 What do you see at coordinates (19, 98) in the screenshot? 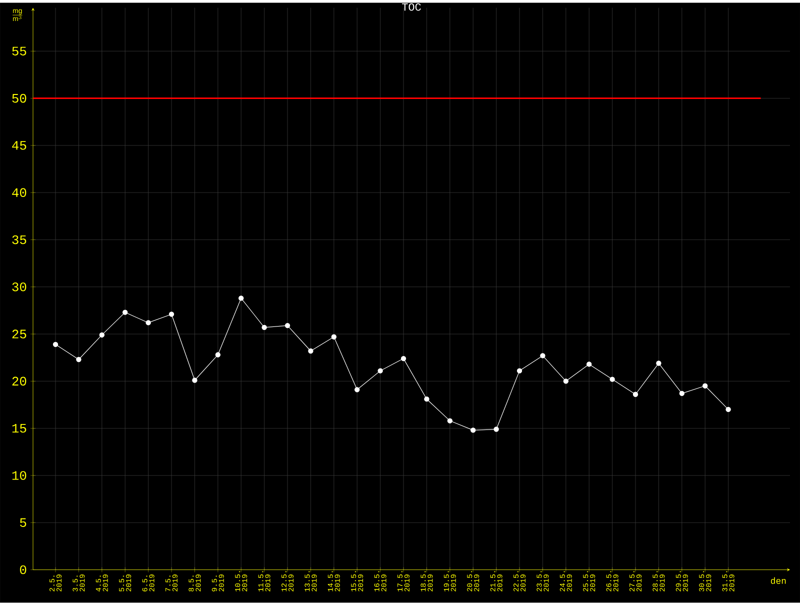
I see `y-tick-label: 50` at bounding box center [19, 98].